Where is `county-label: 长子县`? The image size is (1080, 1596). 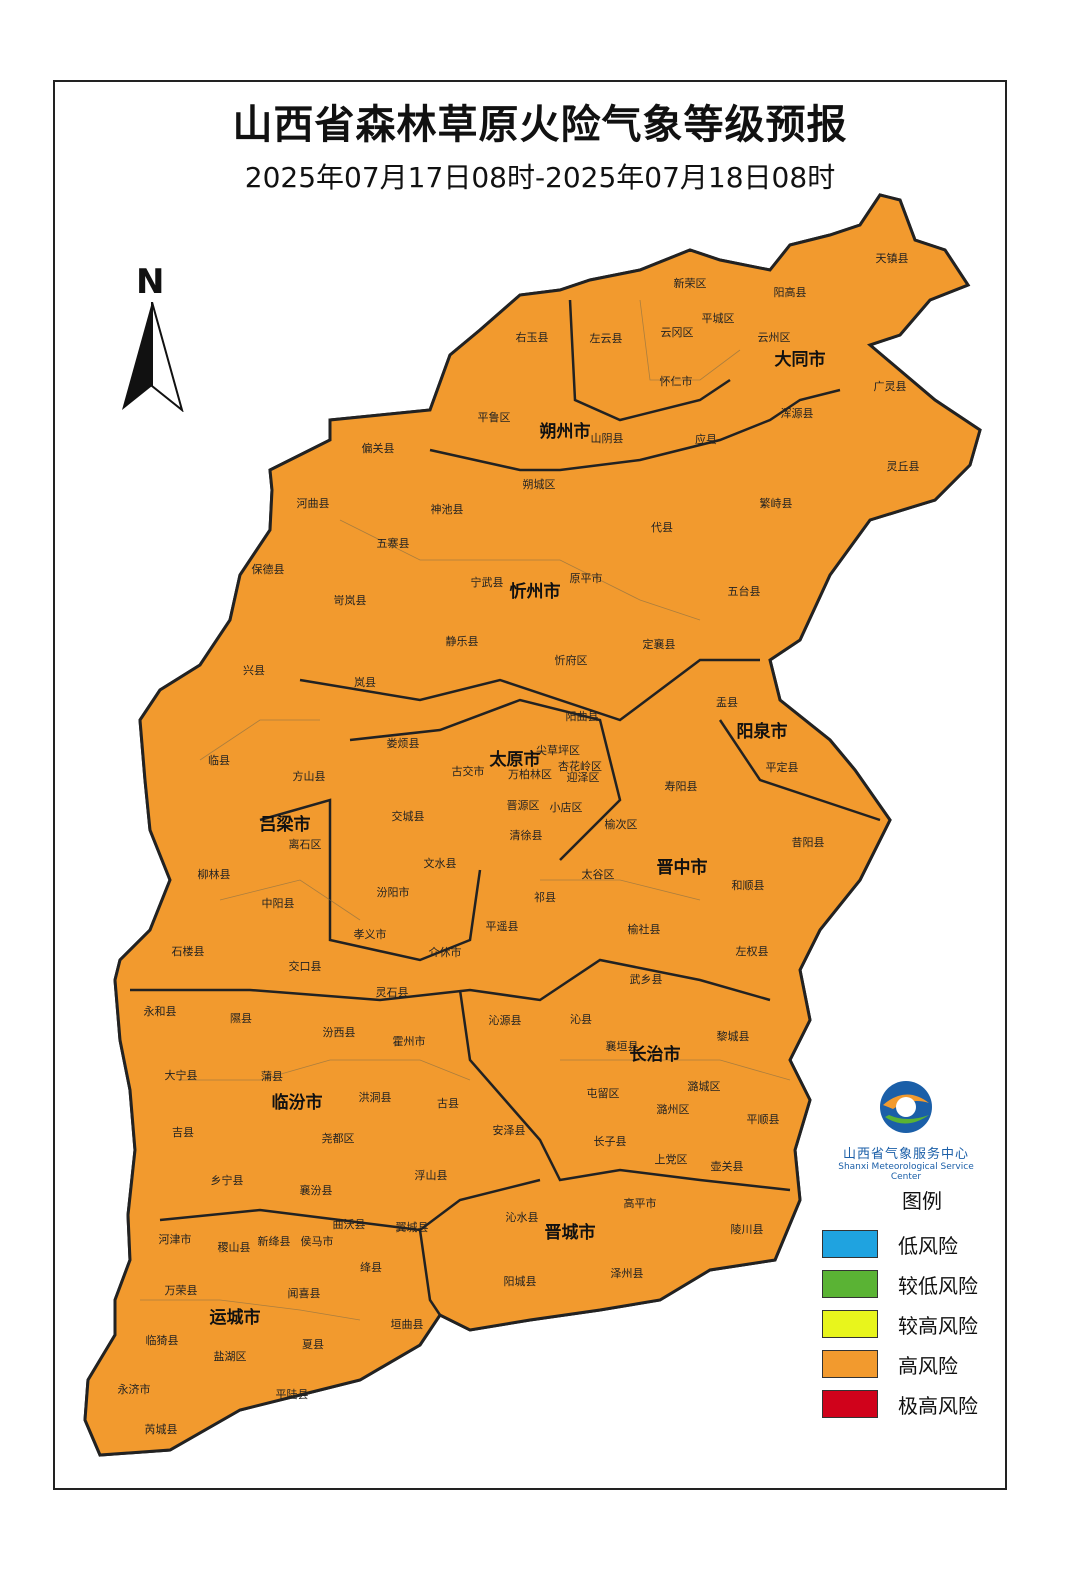
county-label: 长子县 is located at coordinates (610, 1141).